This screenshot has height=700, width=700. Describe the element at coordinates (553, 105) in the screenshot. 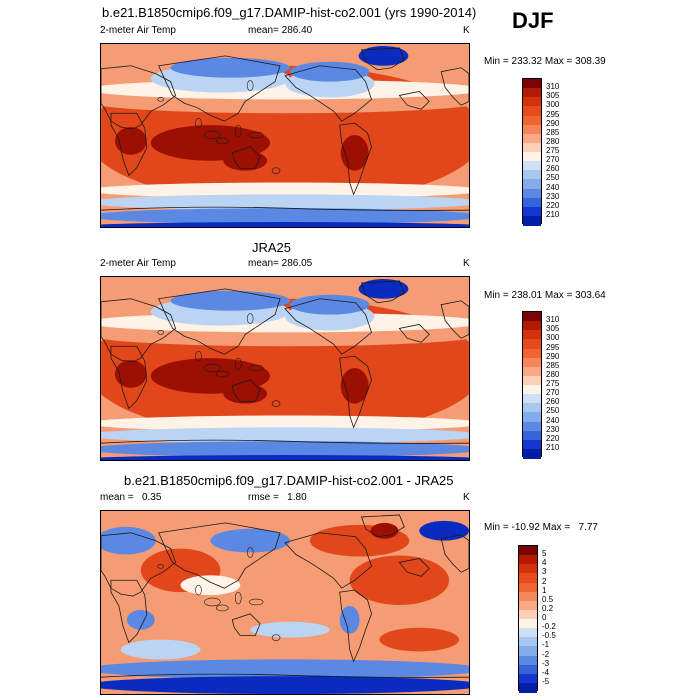

I see `colorbar-tick-label: 300` at that location.